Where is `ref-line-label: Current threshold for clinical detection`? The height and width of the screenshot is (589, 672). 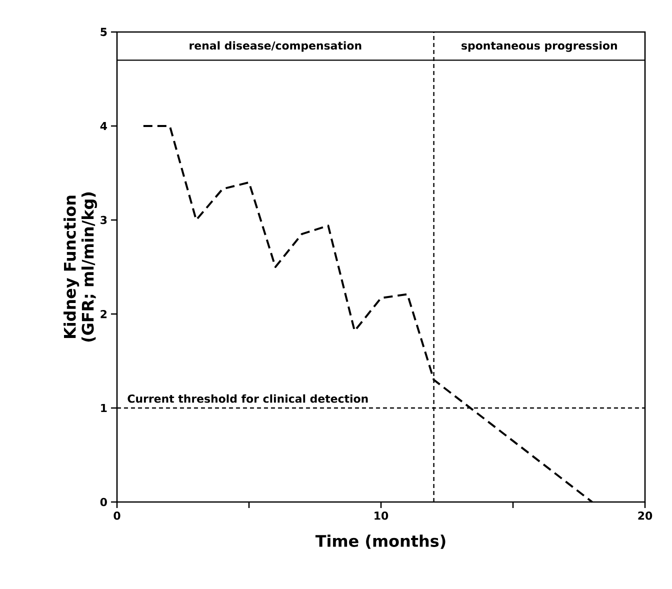 ref-line-label: Current threshold for clinical detection is located at coordinates (248, 398).